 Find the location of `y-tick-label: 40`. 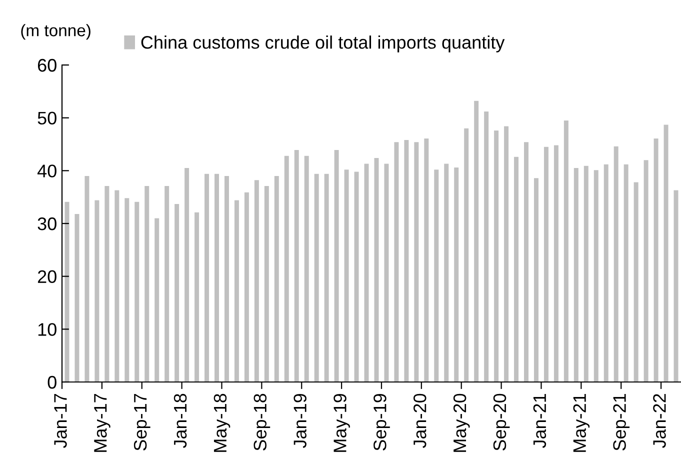

y-tick-label: 40 is located at coordinates (46, 171).